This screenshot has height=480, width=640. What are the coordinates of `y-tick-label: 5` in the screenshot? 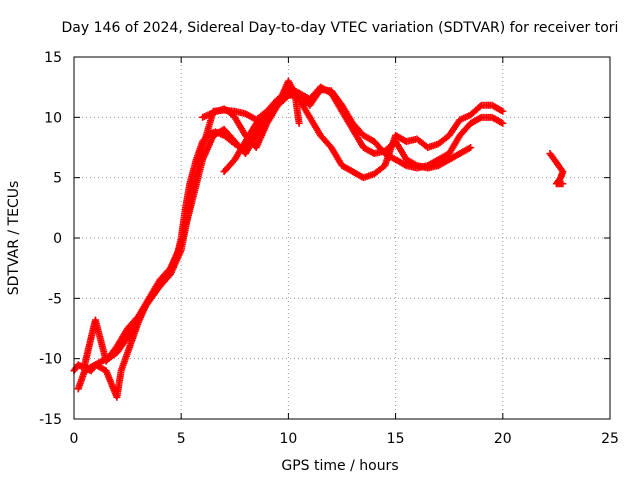 It's located at (57, 179).